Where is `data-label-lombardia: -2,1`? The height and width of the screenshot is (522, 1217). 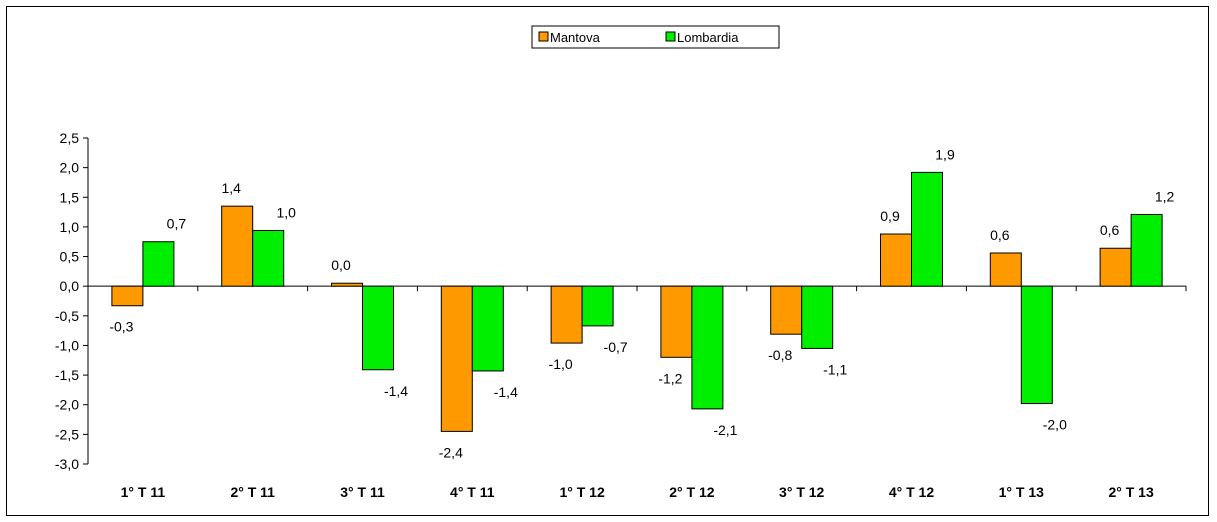
data-label-lombardia: -2,1 is located at coordinates (725, 430).